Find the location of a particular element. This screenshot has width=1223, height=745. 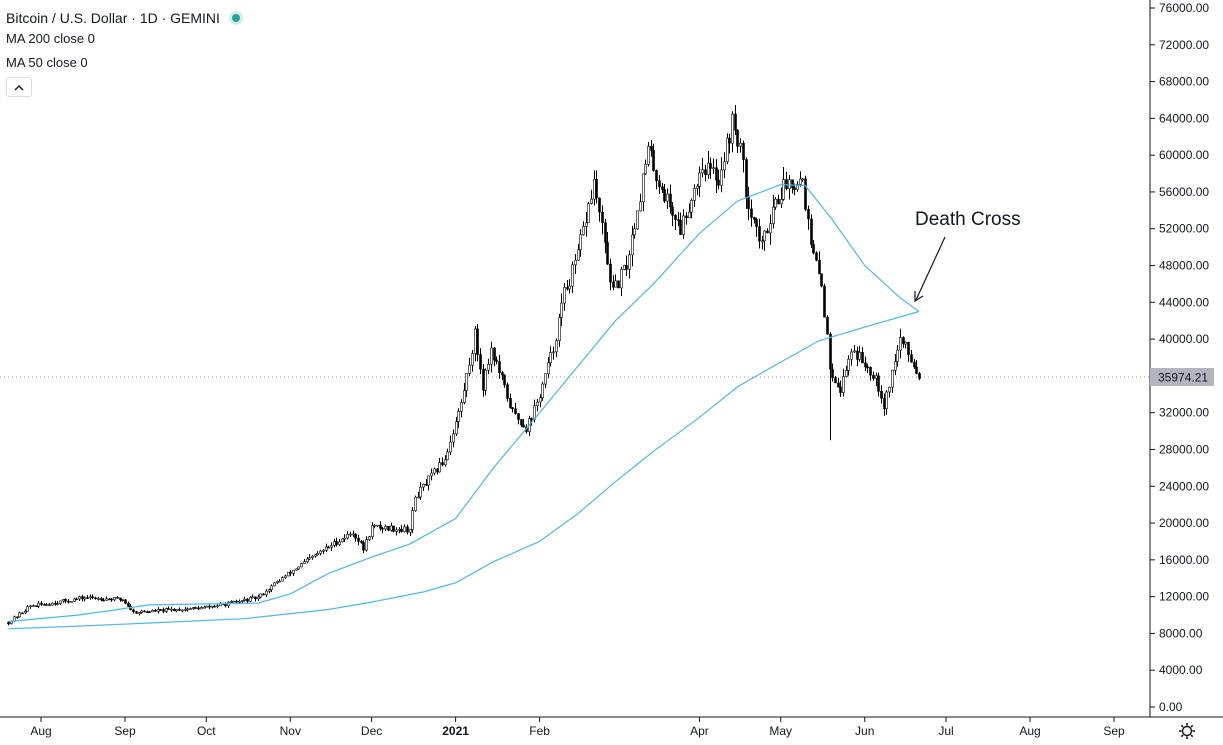

time-tick-label: May is located at coordinates (780, 731).